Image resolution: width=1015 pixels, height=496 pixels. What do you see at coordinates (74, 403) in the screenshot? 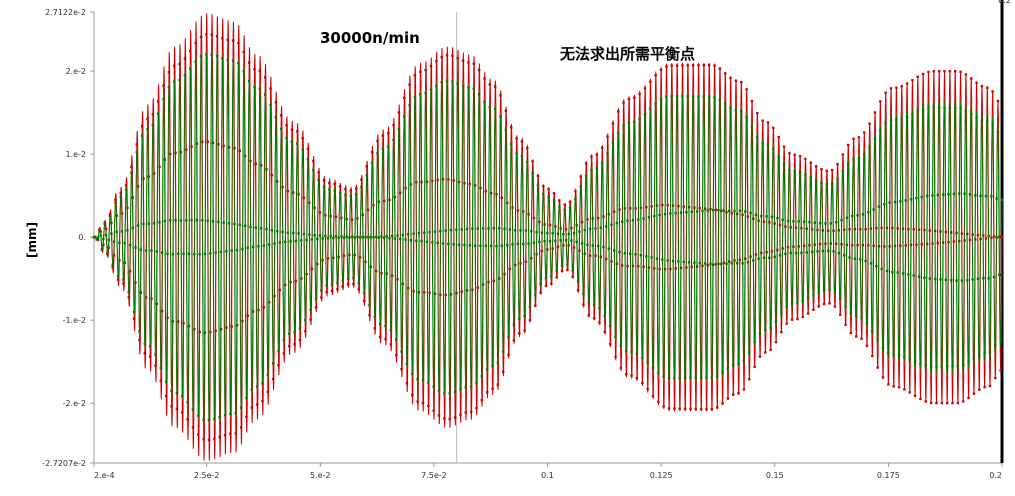
I see `y-tick-label: -2.e-2` at bounding box center [74, 403].